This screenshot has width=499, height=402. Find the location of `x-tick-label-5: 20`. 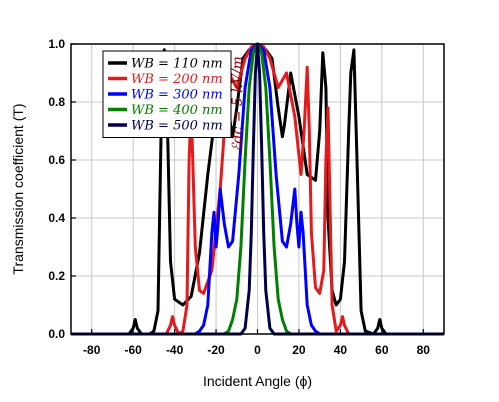

x-tick-label-5: 20 is located at coordinates (299, 350).